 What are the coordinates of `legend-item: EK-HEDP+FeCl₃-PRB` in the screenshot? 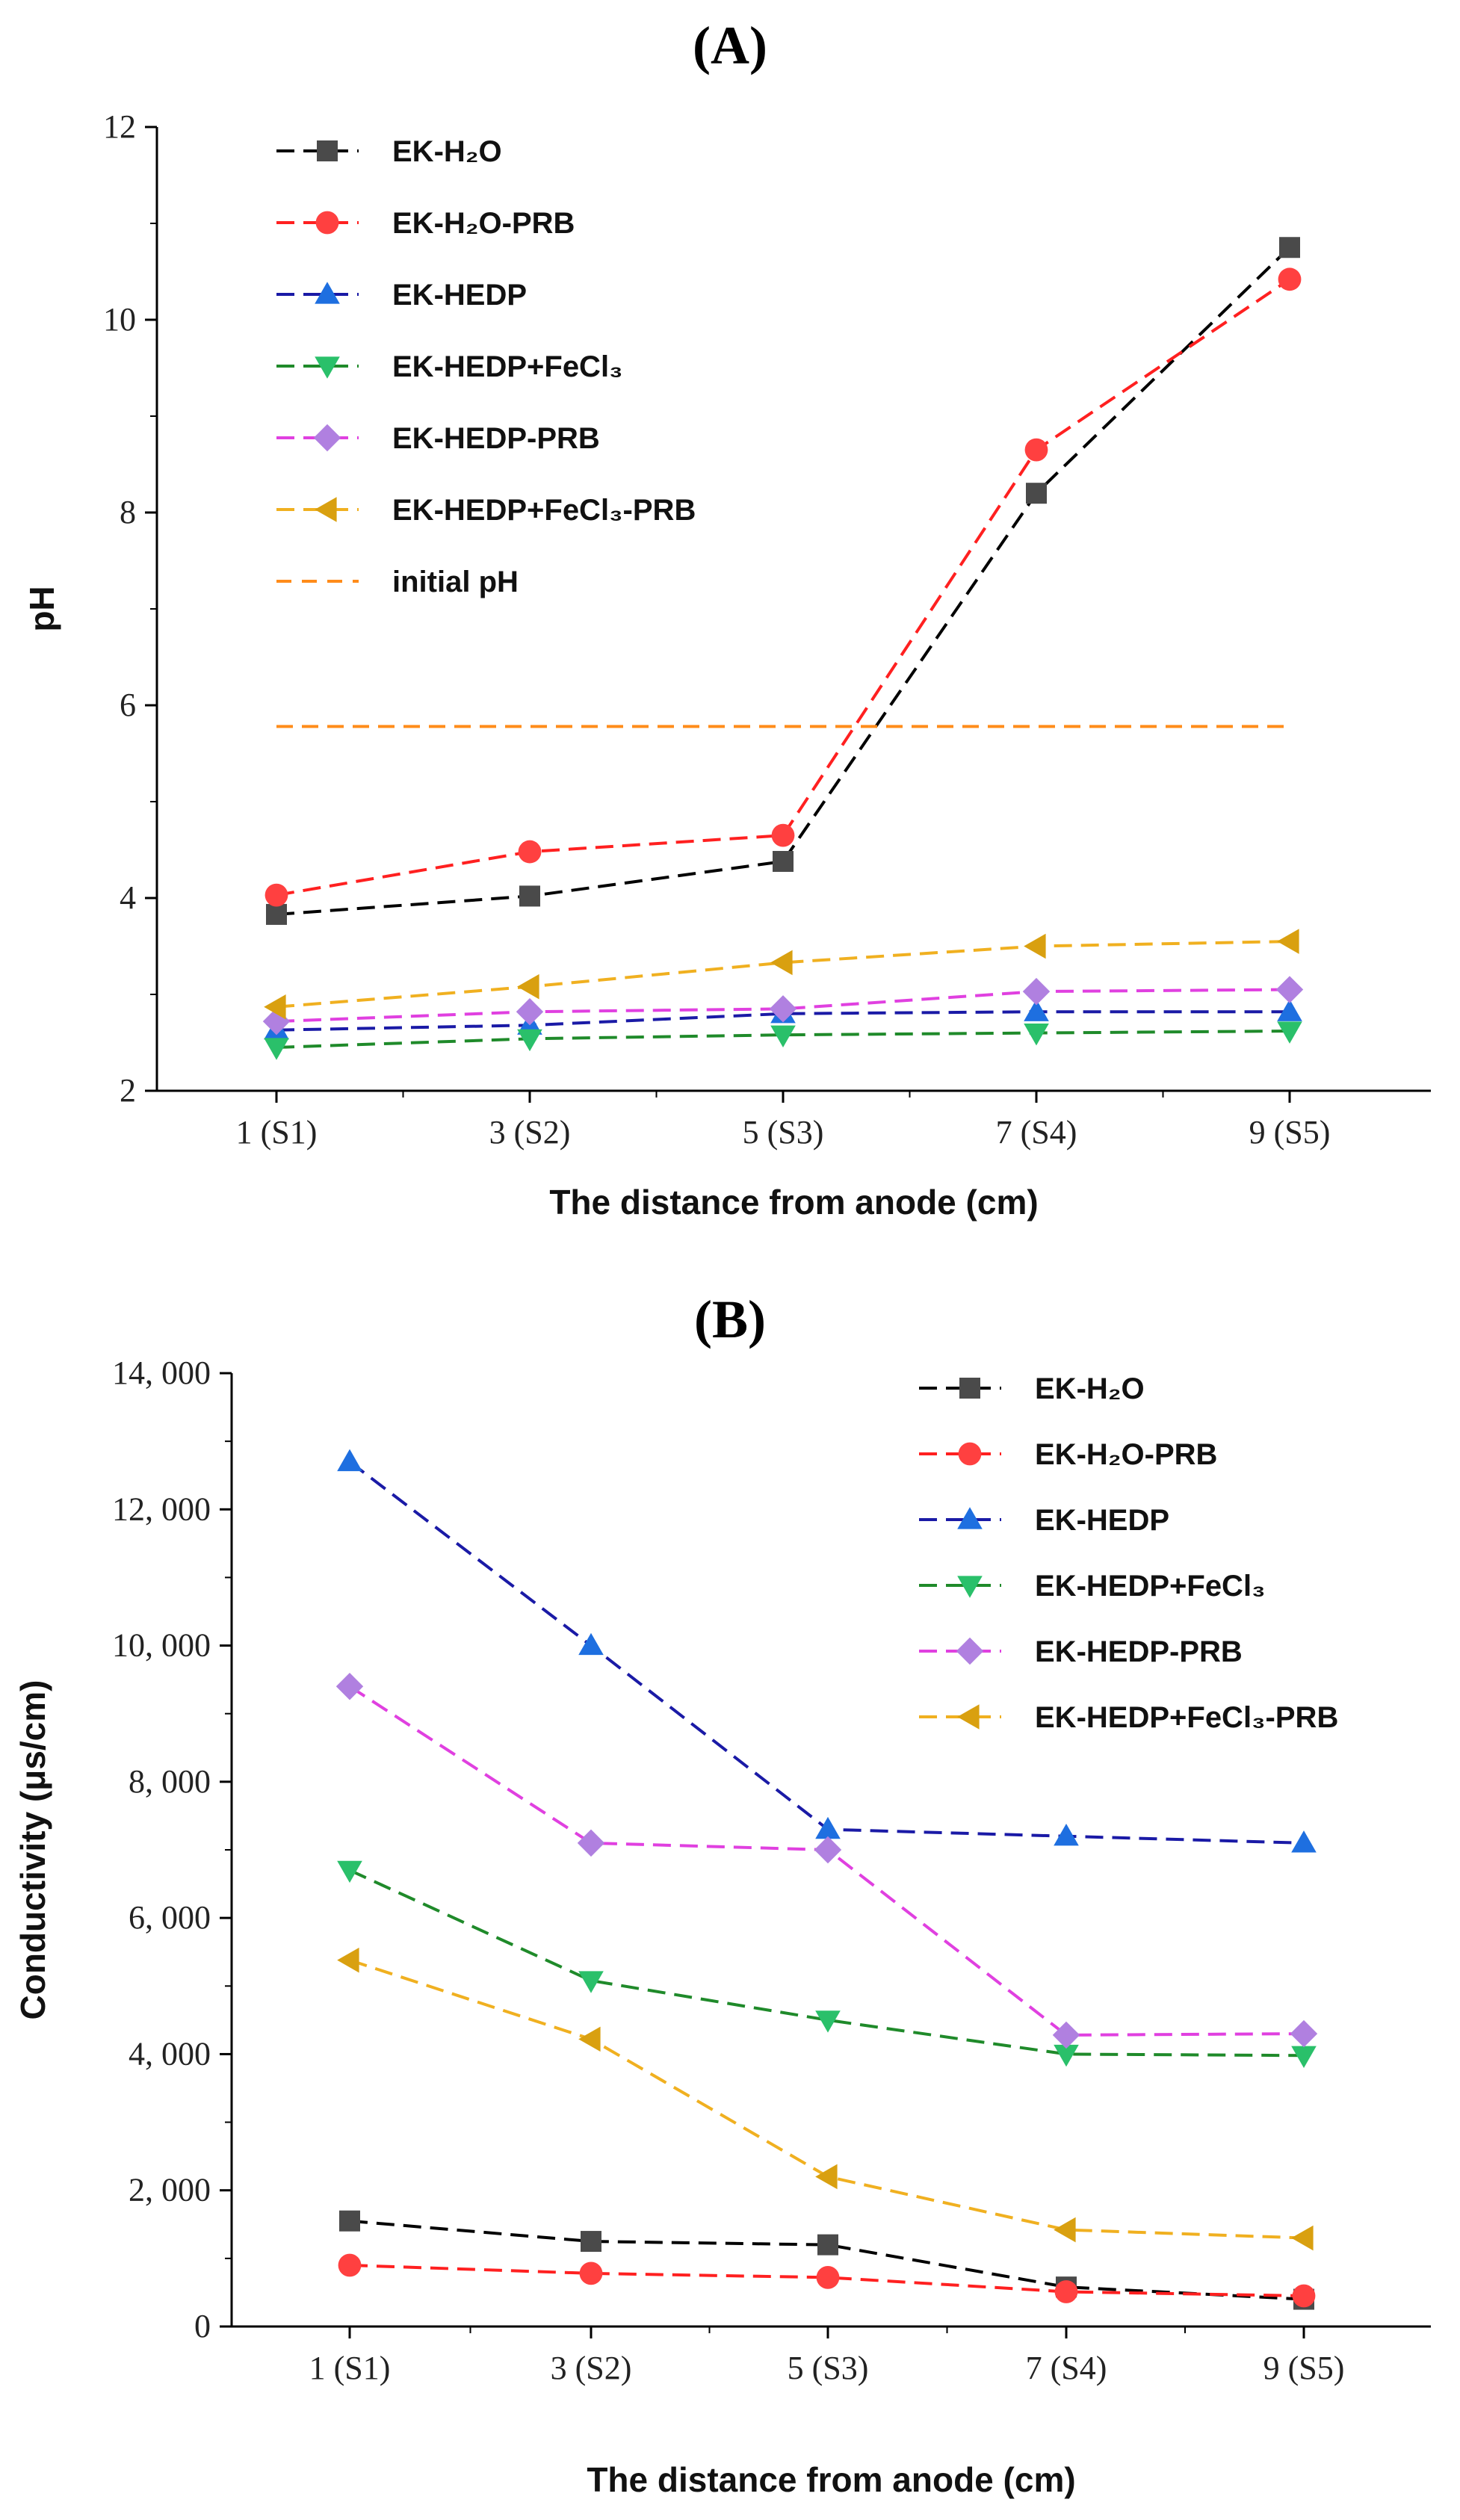 It's located at (1128, 1717).